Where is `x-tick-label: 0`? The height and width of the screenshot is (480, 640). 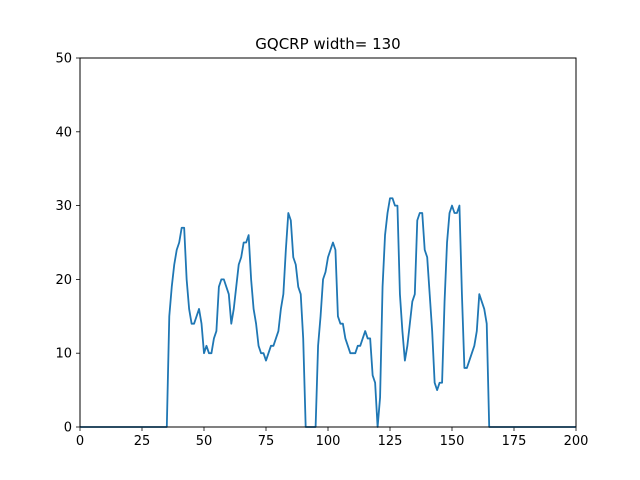
x-tick-label: 0 is located at coordinates (80, 441).